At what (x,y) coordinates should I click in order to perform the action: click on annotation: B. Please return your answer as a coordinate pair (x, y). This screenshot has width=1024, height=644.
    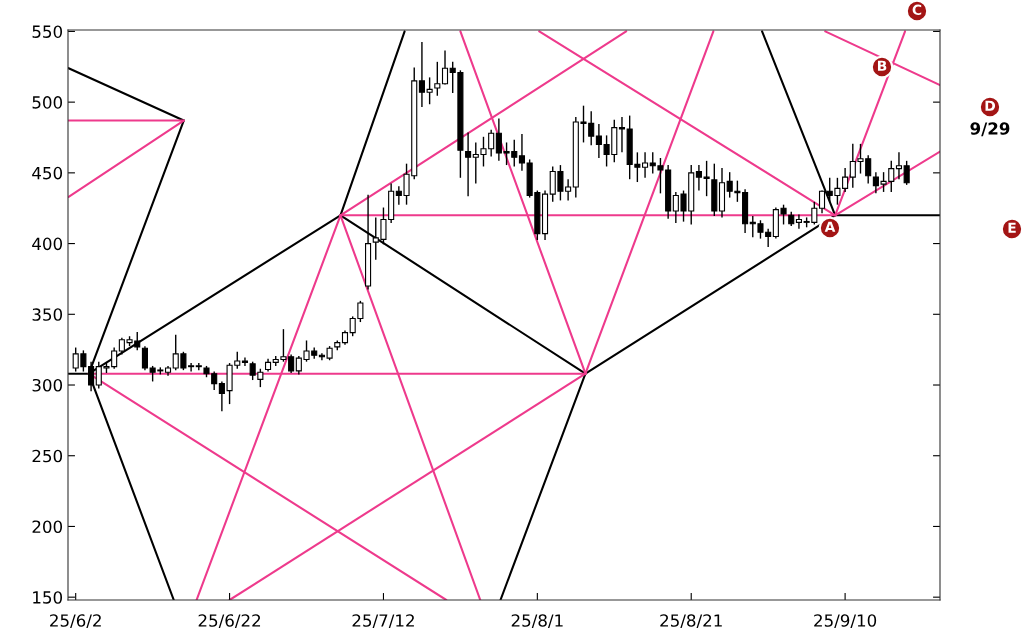
    Looking at the image, I should click on (882, 65).